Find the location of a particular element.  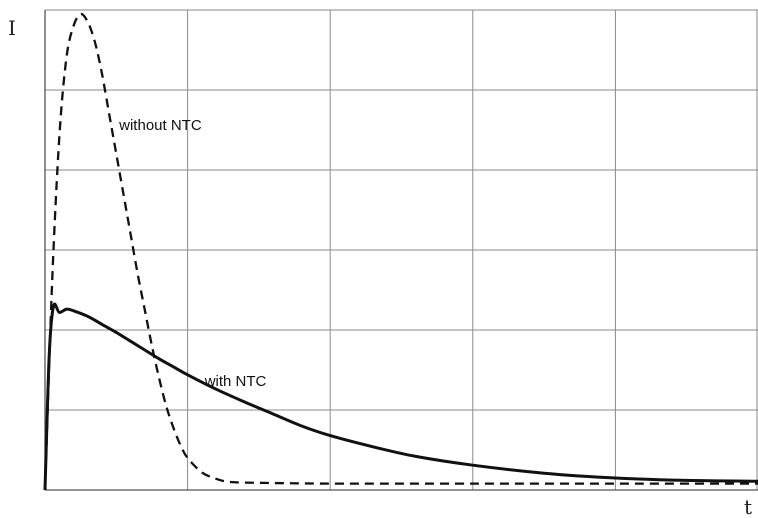

y-axis-label: I is located at coordinates (12, 28).